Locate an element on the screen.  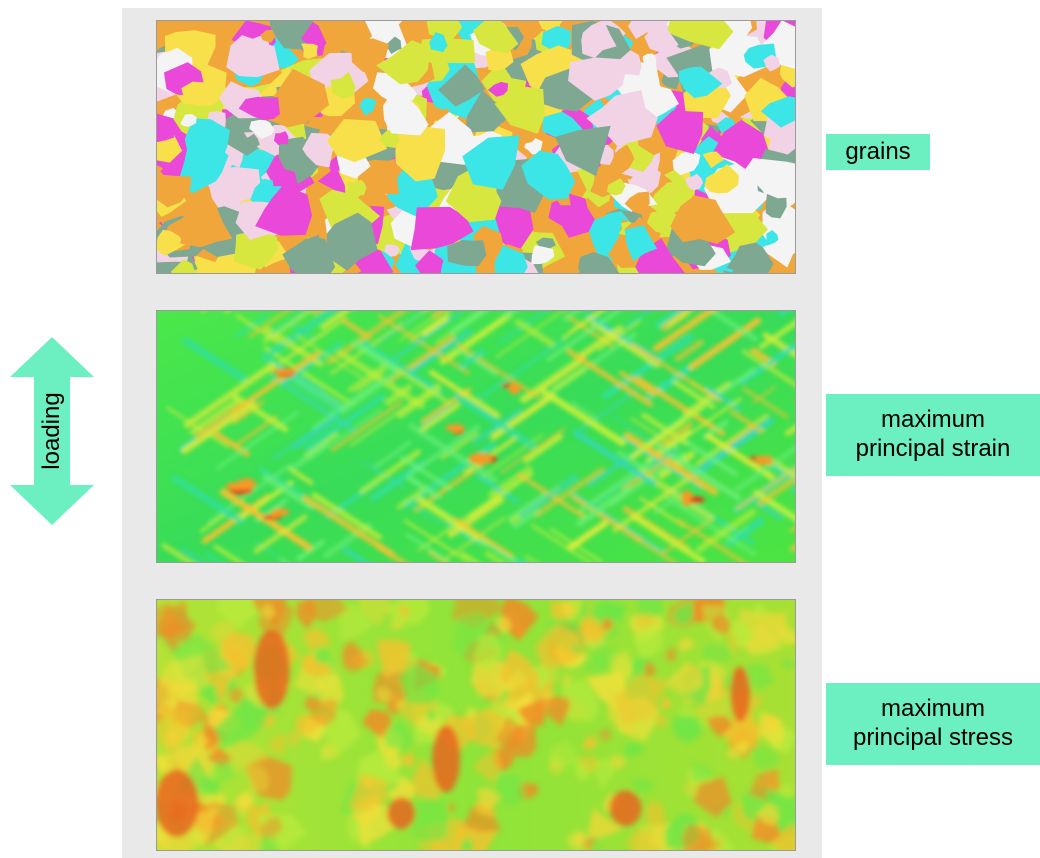
stress-label-line1: maximum is located at coordinates (932, 708).